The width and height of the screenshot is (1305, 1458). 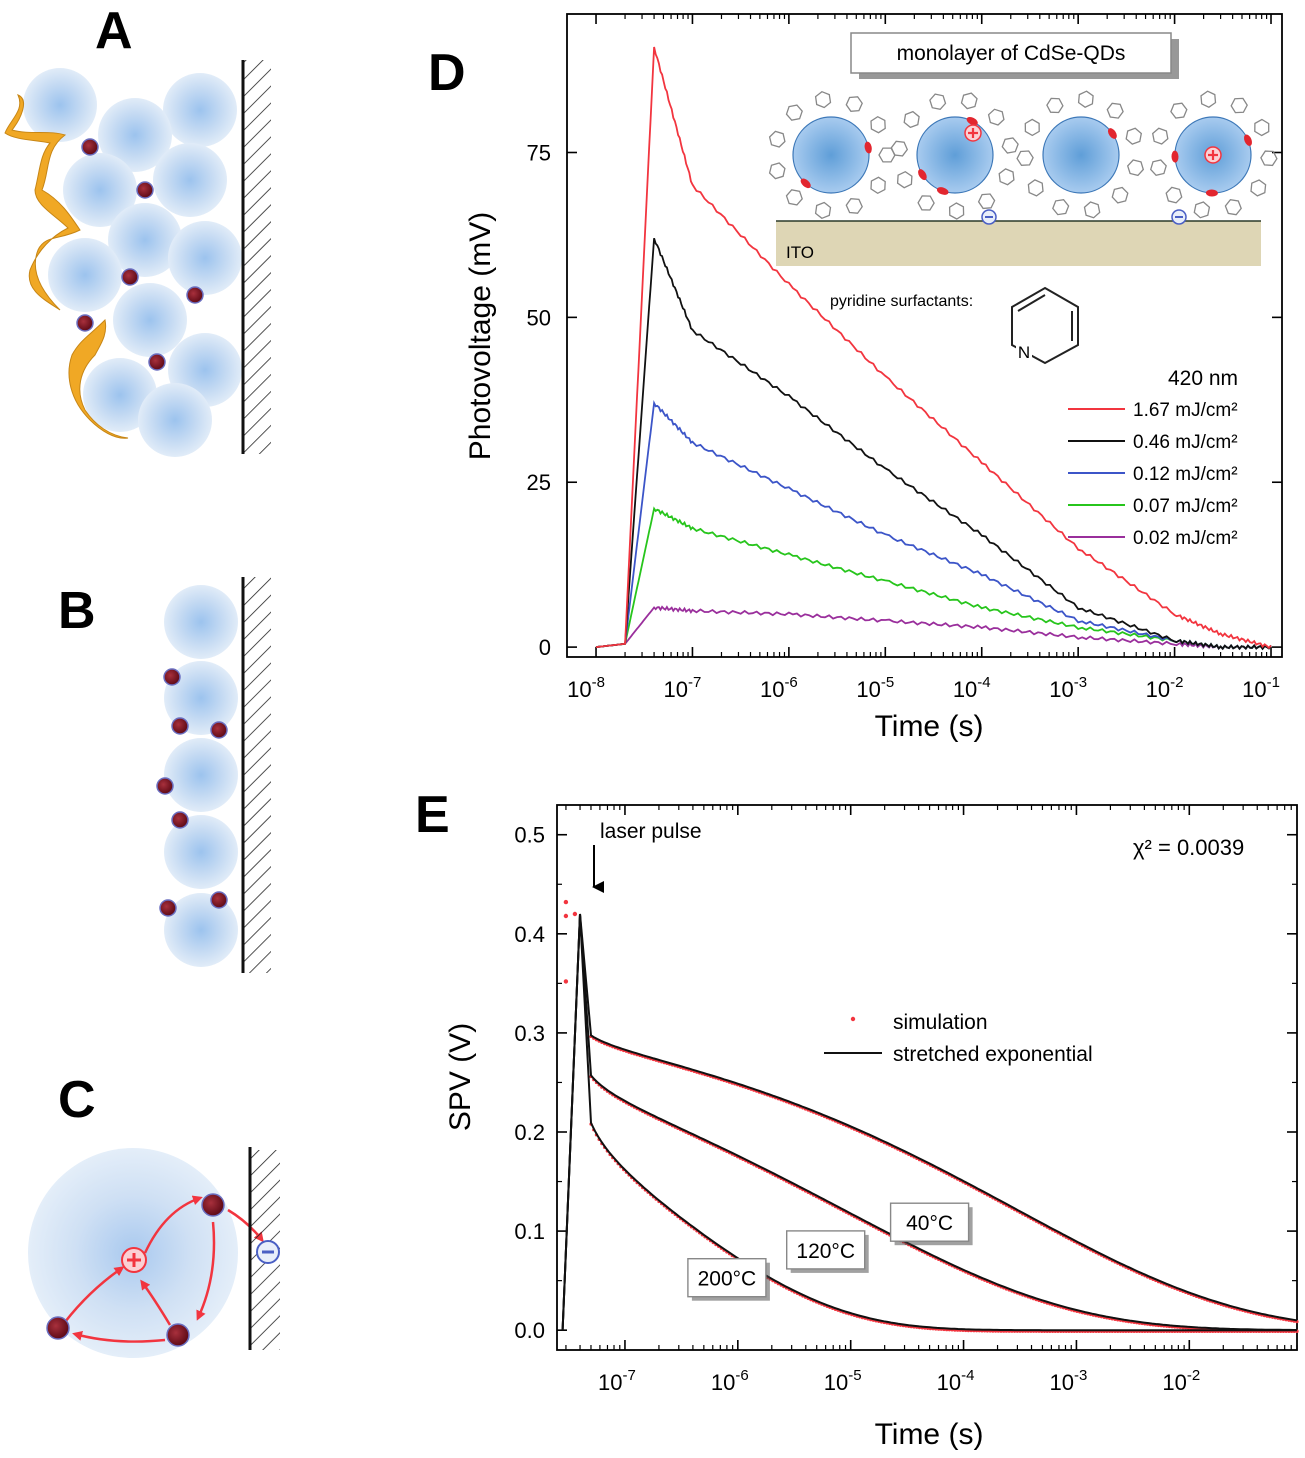 What do you see at coordinates (598, 682) in the screenshot?
I see `x-tick-exp: -8` at bounding box center [598, 682].